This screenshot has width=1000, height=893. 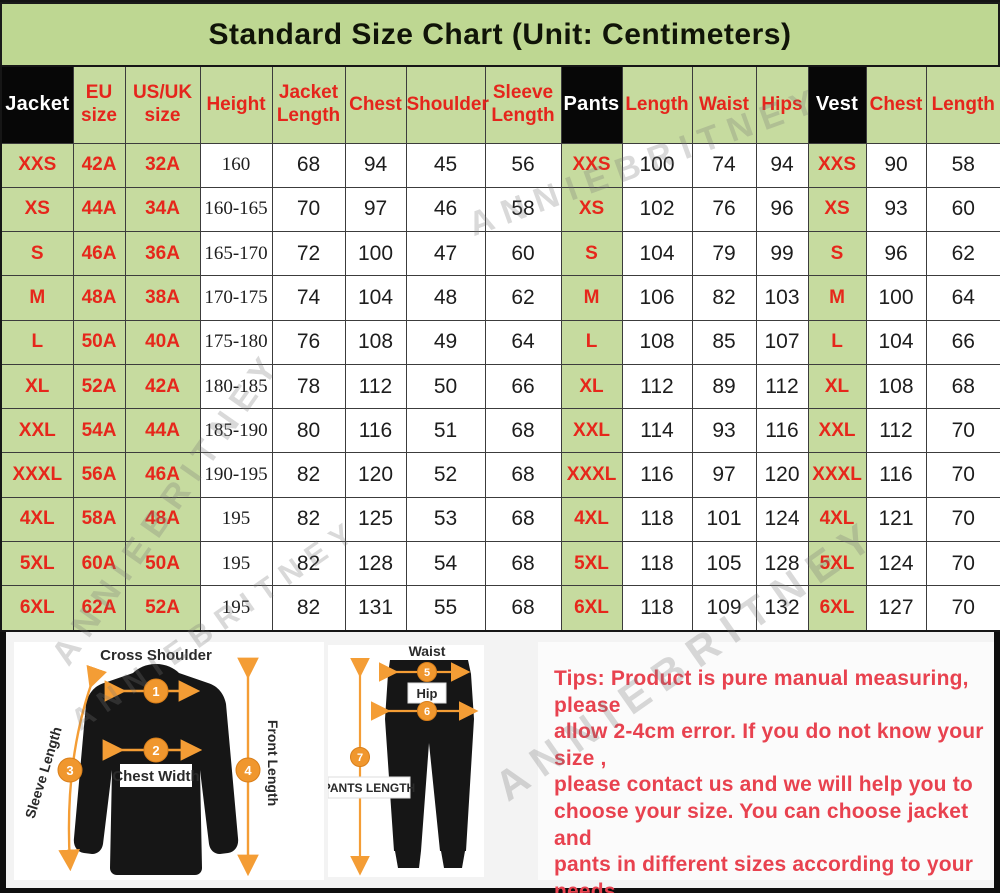 I want to click on size-label-cell: 40A, so click(x=162, y=342).